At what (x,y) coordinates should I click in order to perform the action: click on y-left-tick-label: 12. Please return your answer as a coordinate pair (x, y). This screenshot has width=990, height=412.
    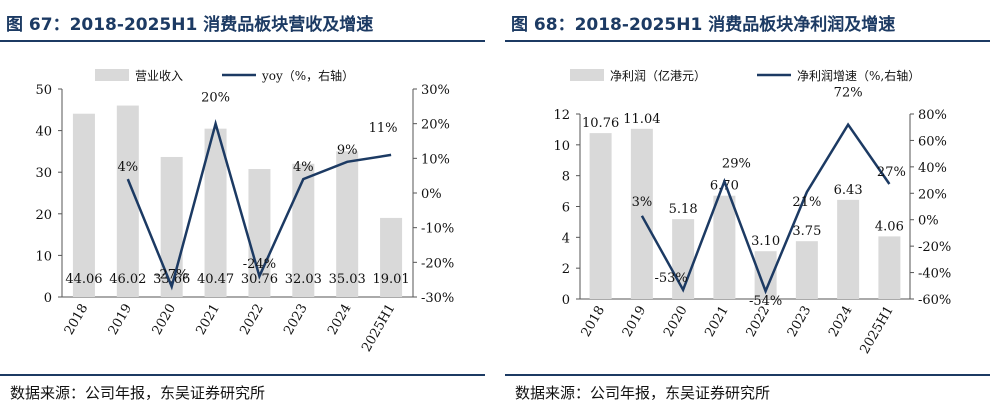
    Looking at the image, I should click on (561, 115).